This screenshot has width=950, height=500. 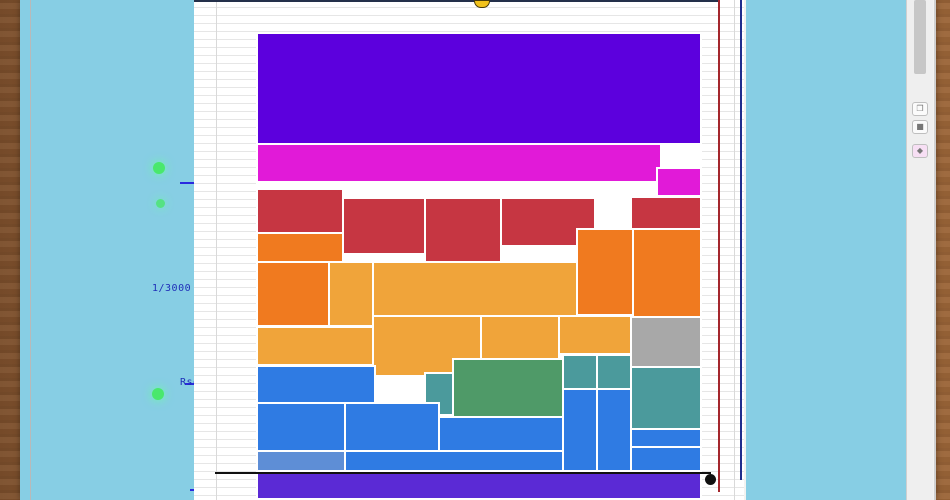 What do you see at coordinates (190, 382) in the screenshot?
I see `lower-marker-label: Rso` at bounding box center [190, 382].